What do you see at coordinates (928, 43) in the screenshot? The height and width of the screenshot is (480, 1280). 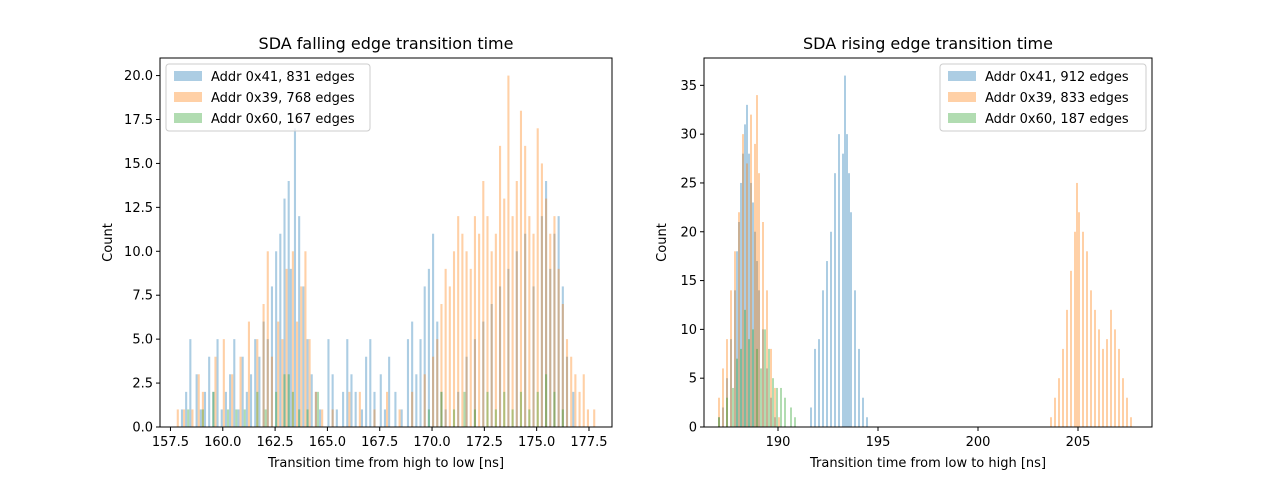 I see `chart-title: SDA rising edge transition time` at bounding box center [928, 43].